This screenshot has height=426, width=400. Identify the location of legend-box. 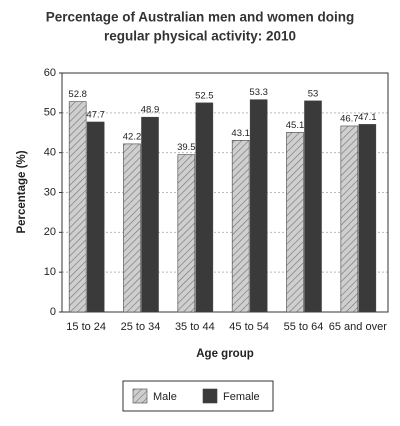
(198, 396).